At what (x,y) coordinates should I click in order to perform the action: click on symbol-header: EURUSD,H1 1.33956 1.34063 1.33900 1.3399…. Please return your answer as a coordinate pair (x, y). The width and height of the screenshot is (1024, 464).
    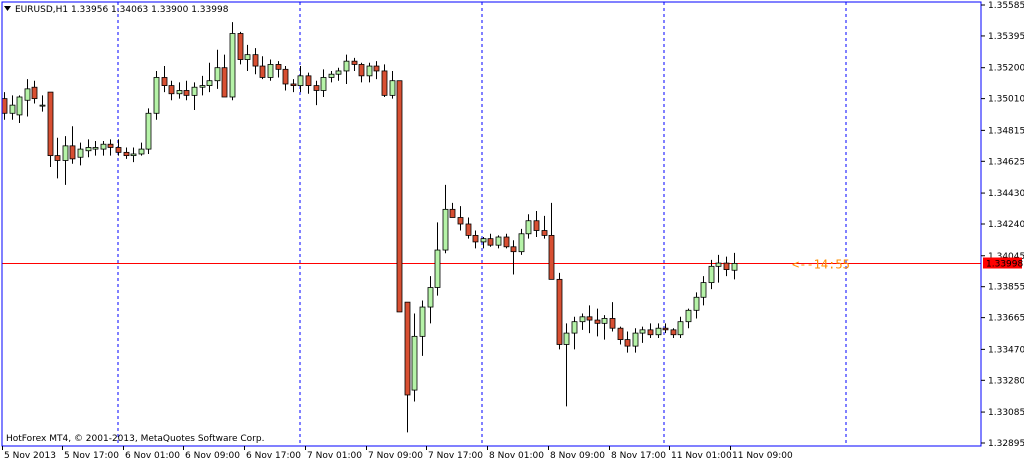
    Looking at the image, I should click on (122, 10).